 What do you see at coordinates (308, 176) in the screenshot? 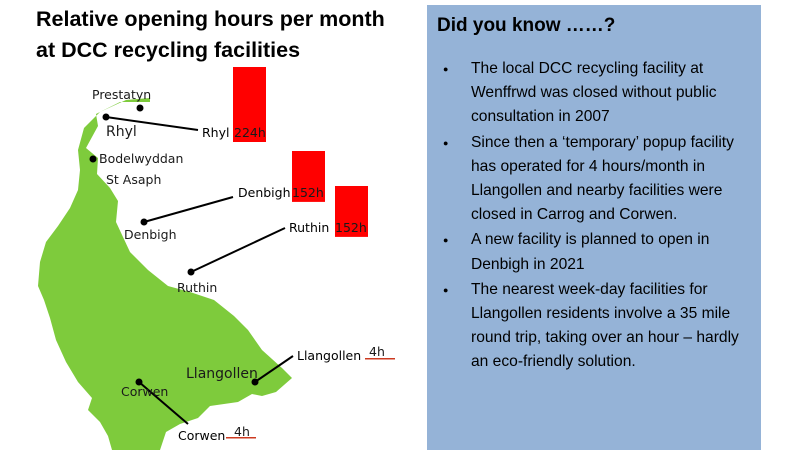
I see `denbigh-hours-bar` at bounding box center [308, 176].